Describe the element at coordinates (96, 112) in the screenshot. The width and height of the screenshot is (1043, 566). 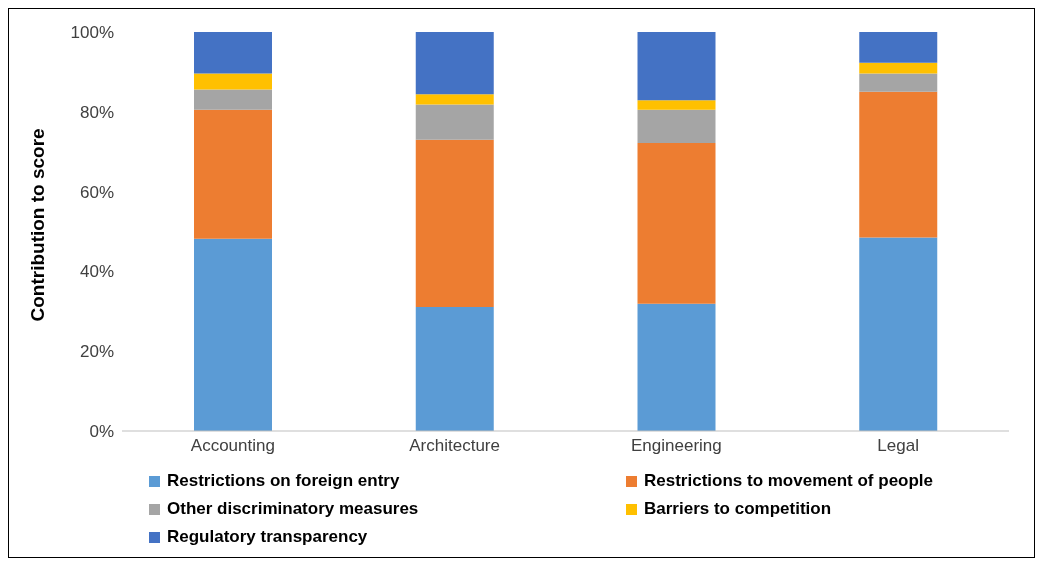
I see `y-tick-label: 80%` at that location.